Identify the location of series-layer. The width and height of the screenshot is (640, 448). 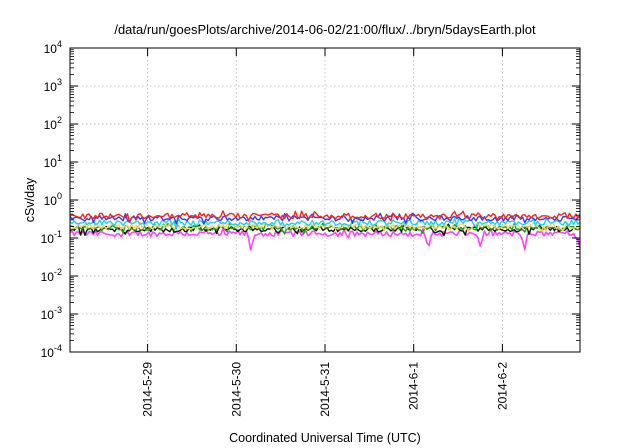
(325, 230).